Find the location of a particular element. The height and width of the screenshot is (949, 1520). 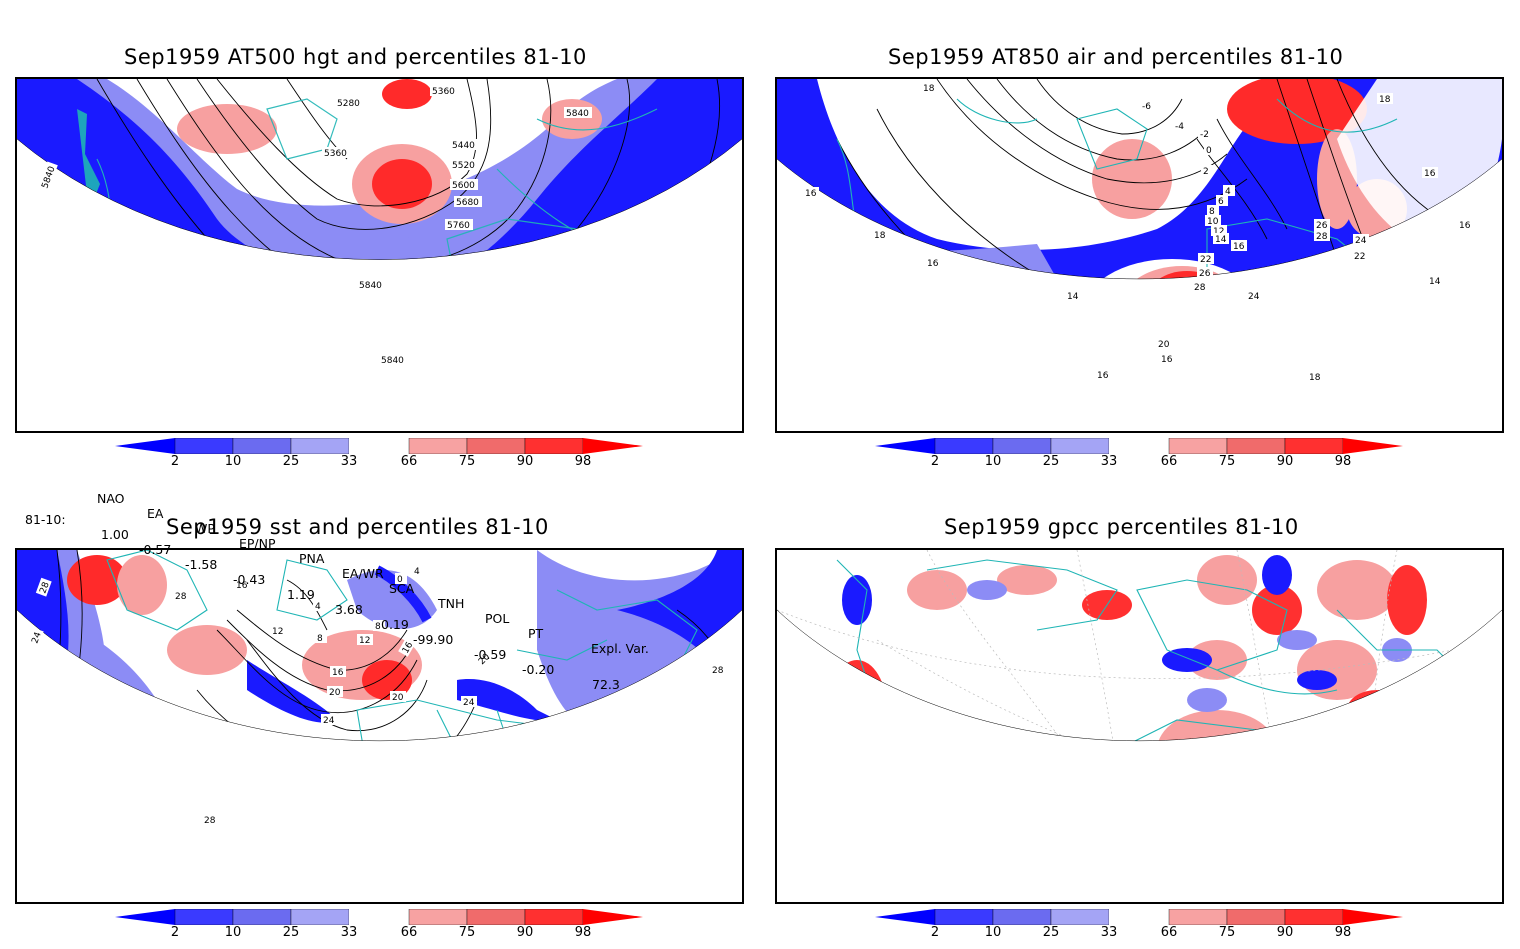

tele-value-eawr: 3.68 is located at coordinates (349, 609).